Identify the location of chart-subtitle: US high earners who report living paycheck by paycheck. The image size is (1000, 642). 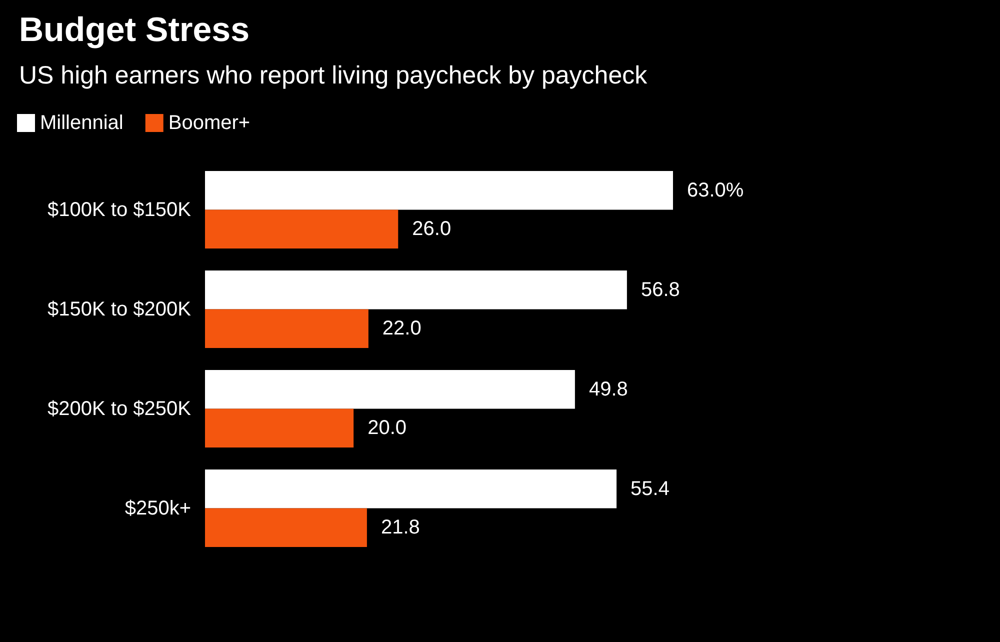
(333, 76).